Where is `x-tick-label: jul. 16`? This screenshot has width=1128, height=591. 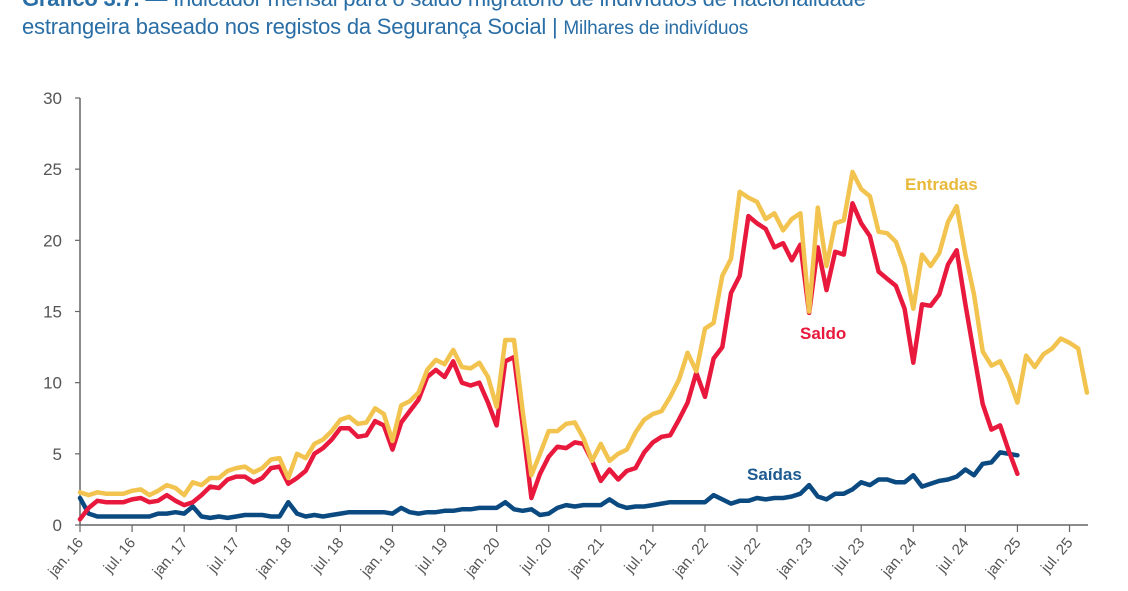
x-tick-label: jul. 16 is located at coordinates (119, 556).